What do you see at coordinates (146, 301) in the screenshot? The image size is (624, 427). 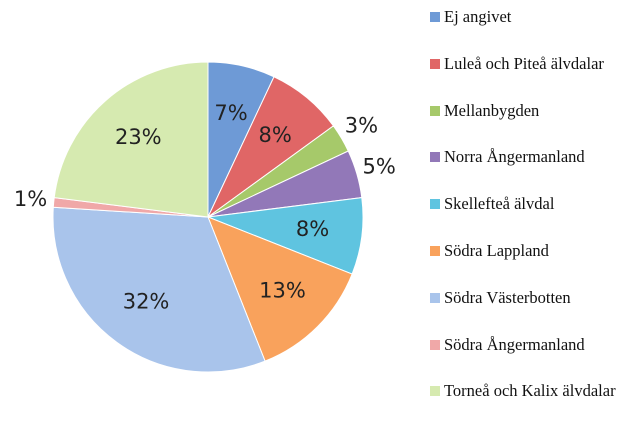 I see `data-label: 32%` at bounding box center [146, 301].